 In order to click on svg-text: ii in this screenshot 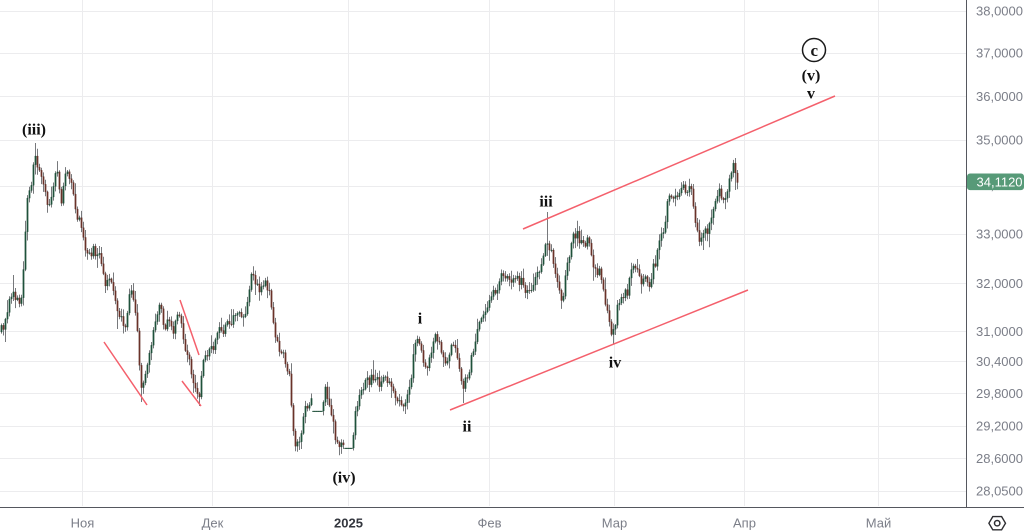, I will do `click(467, 427)`.